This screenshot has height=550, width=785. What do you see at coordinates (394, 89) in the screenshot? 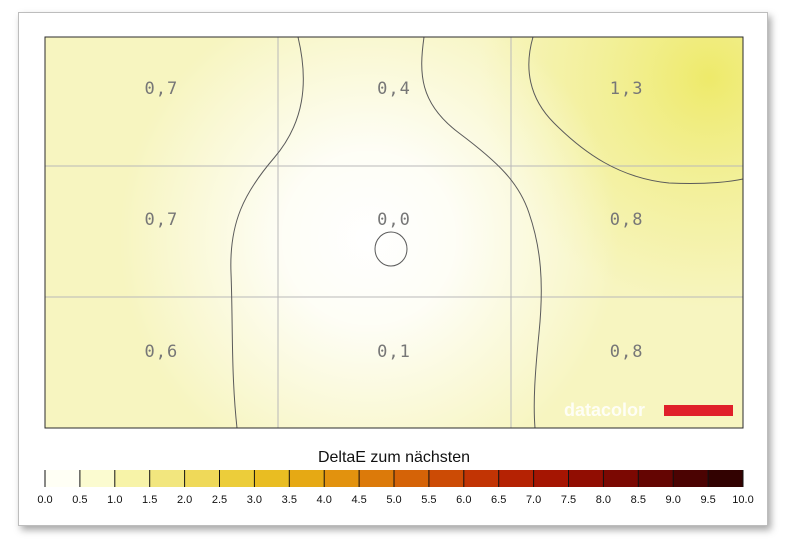
I see `cell-value-r1-c2: 0,4` at bounding box center [394, 89].